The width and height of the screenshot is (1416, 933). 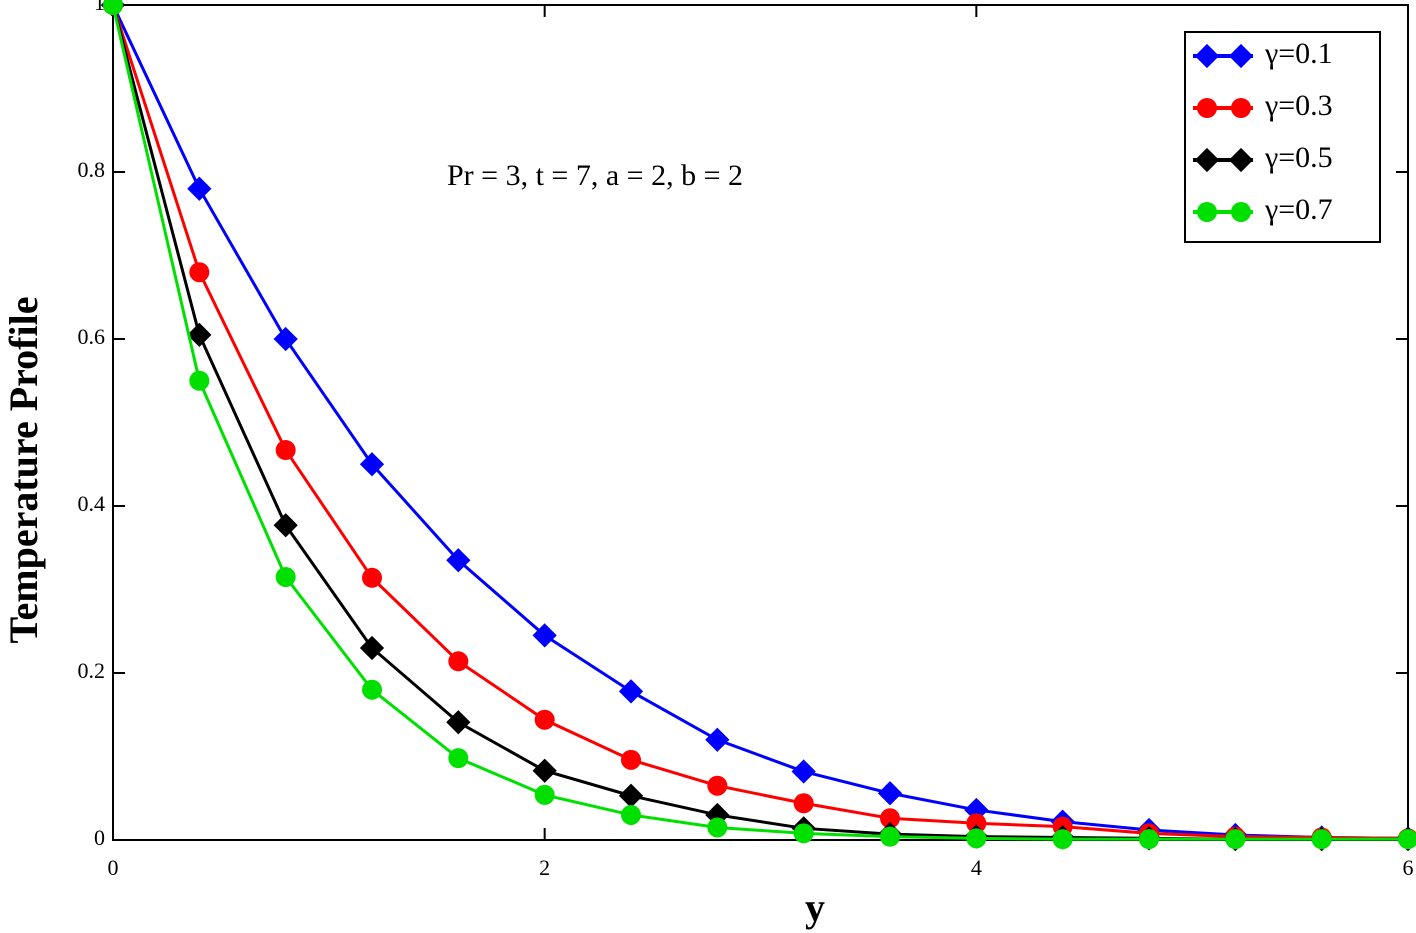 What do you see at coordinates (92, 503) in the screenshot?
I see `y-tick-label: 0.4` at bounding box center [92, 503].